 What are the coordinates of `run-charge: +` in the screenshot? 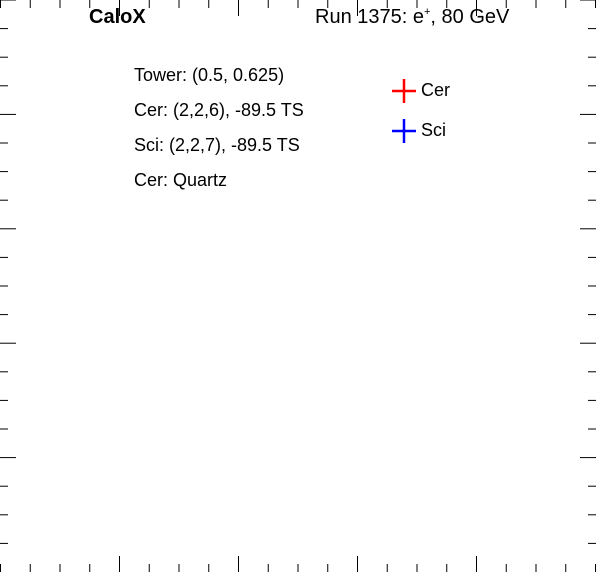 It's located at (427, 12).